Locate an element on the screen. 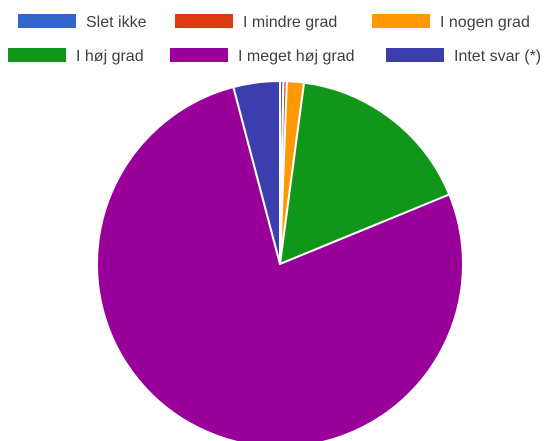  legend-label: Slet ikke is located at coordinates (116, 22).